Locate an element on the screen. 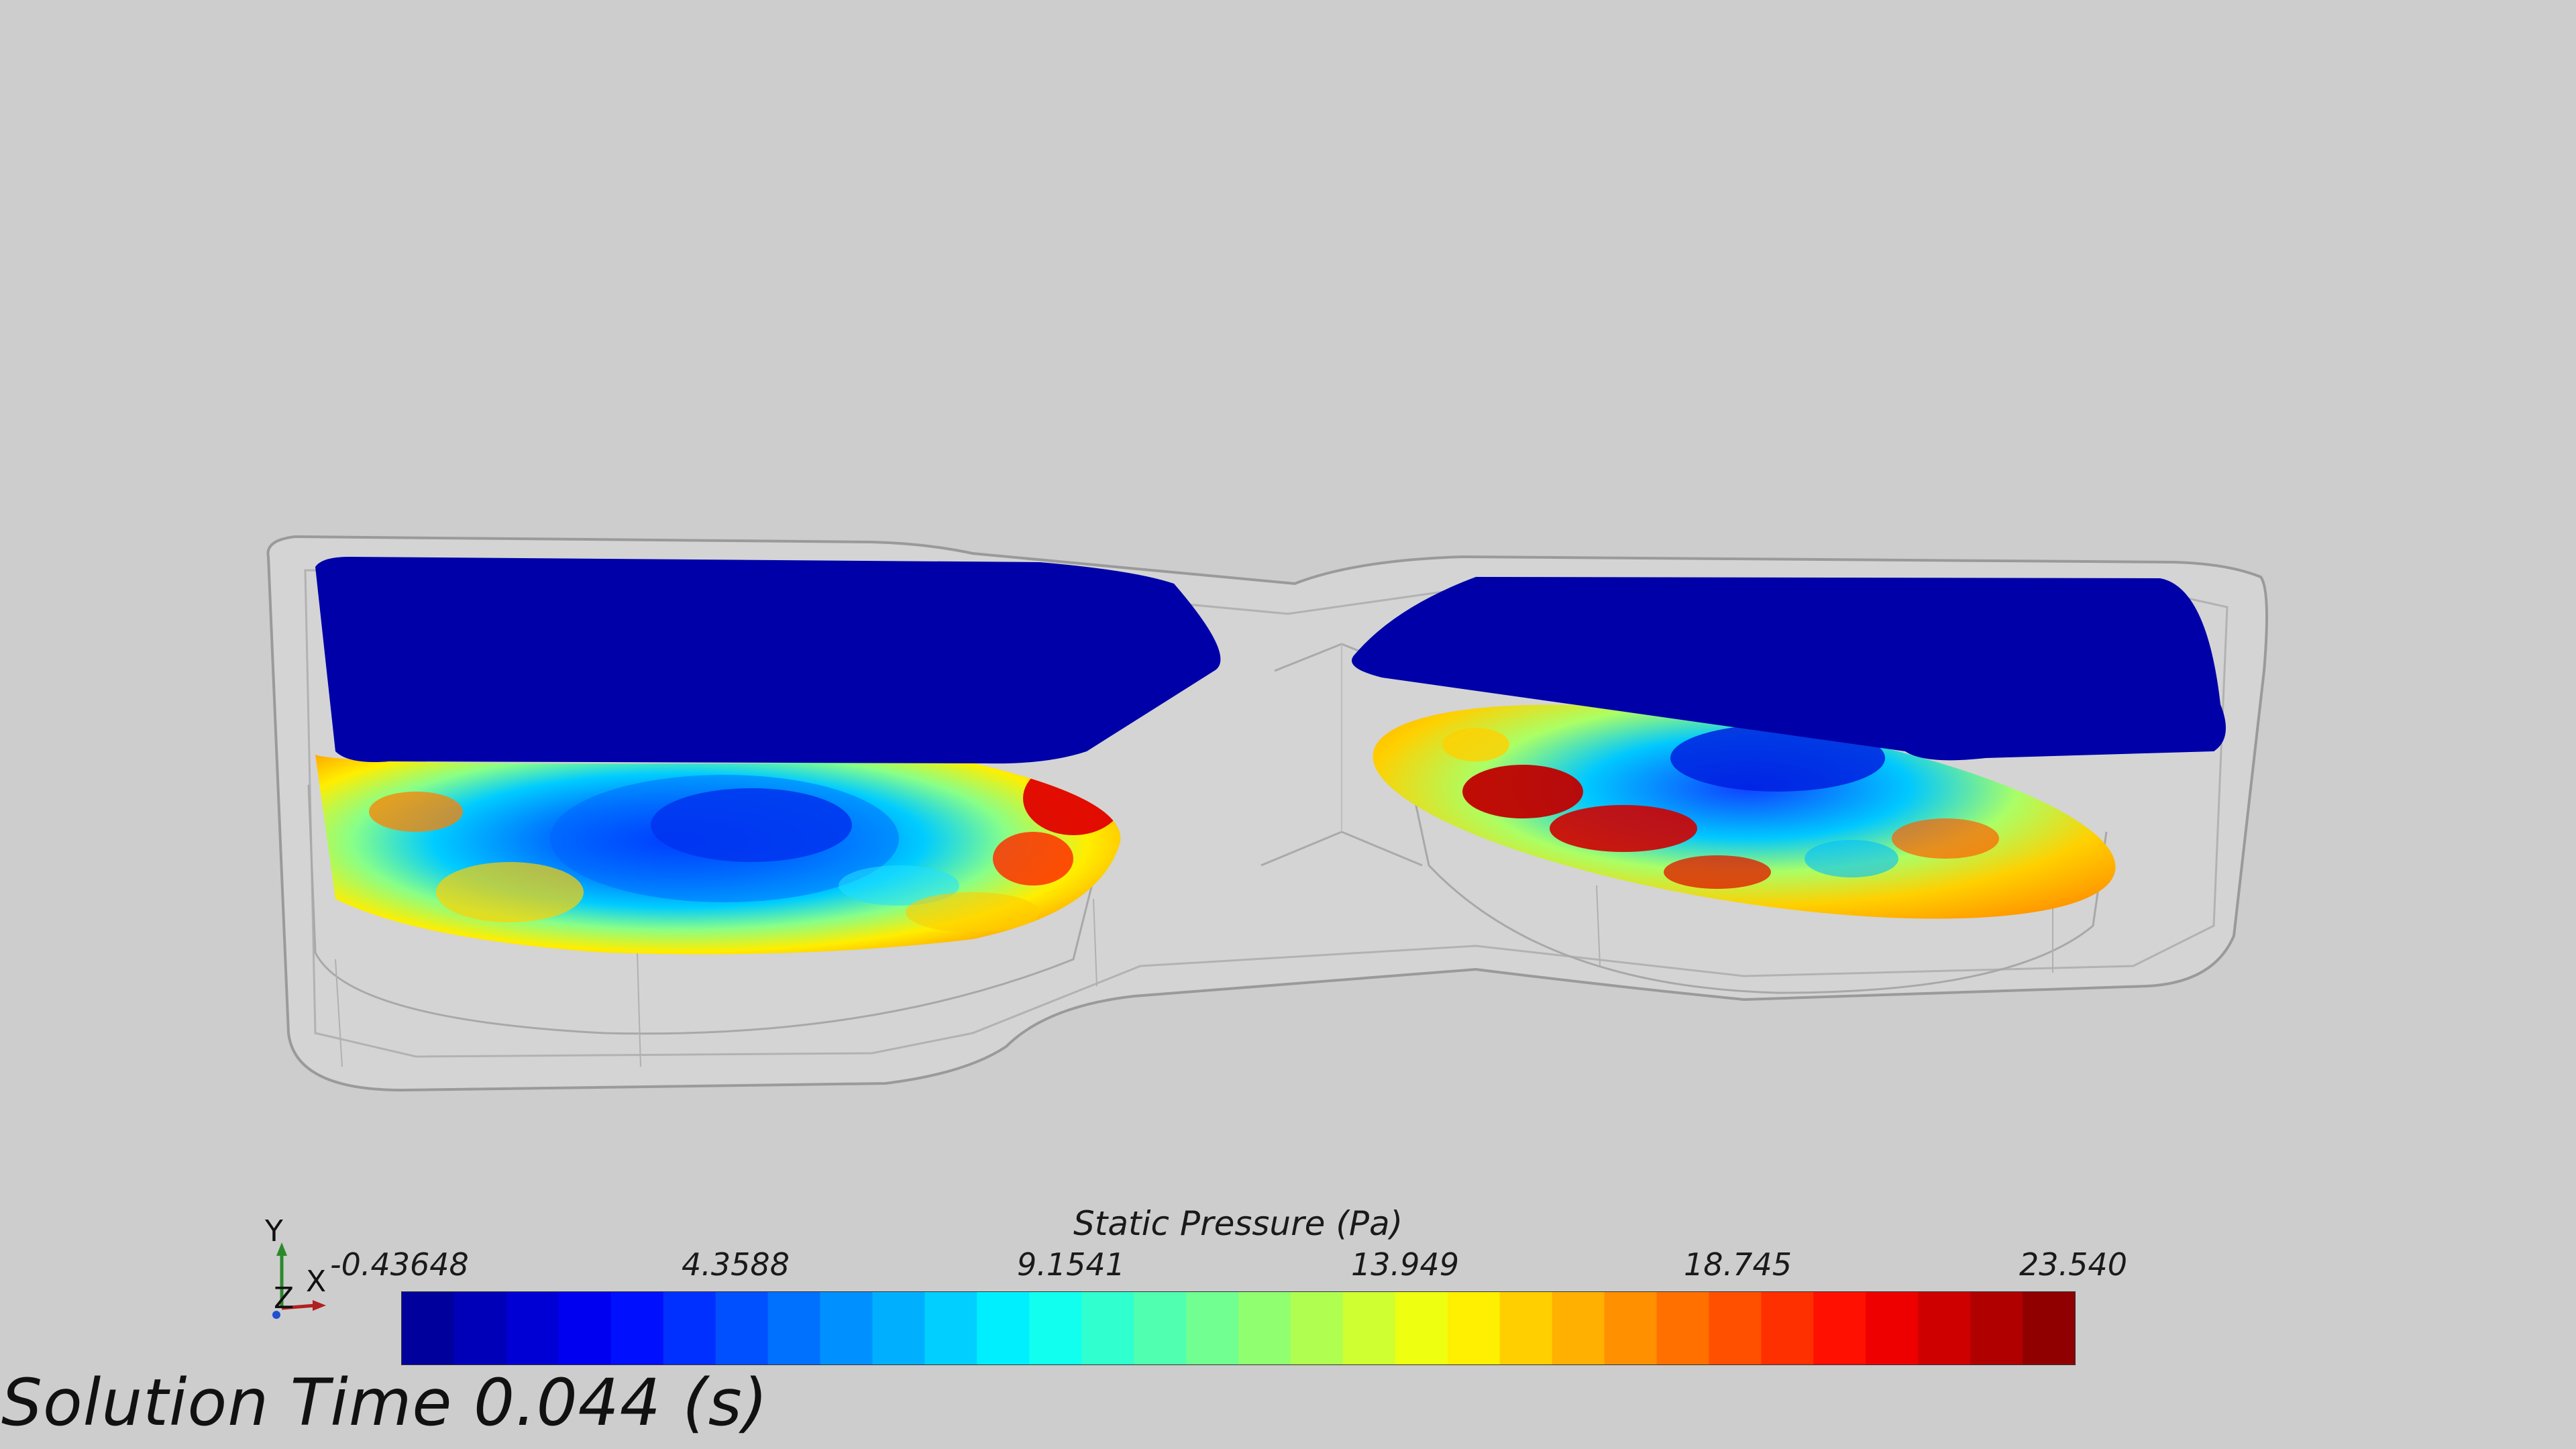 The width and height of the screenshot is (2576, 1449). left-disc-surface is located at coordinates (718, 855).